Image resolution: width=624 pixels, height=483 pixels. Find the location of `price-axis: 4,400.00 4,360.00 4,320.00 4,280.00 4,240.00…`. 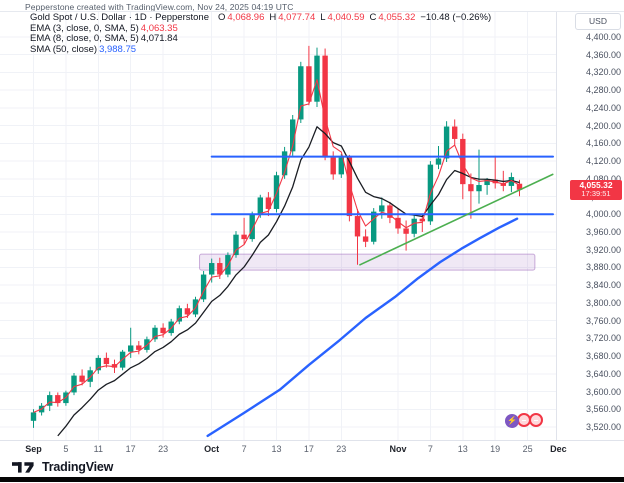

price-axis: 4,400.00 4,360.00 4,320.00 4,280.00 4,240.00… is located at coordinates (590, 226).